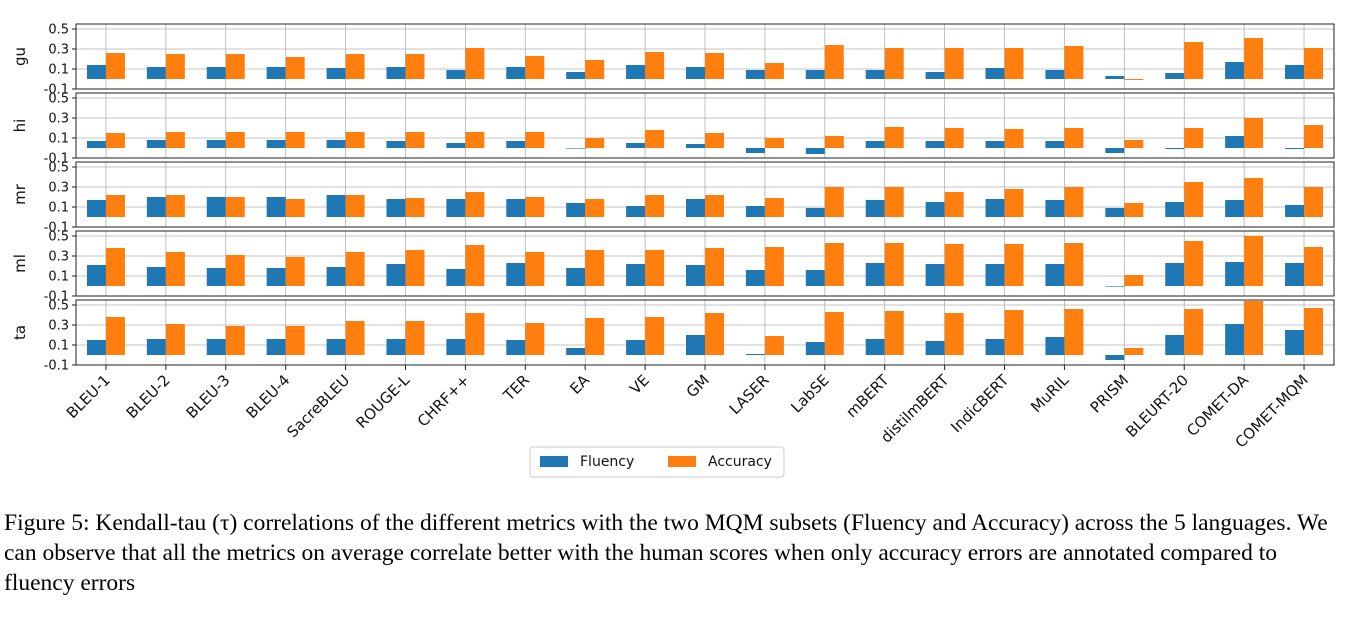 The height and width of the screenshot is (618, 1345). I want to click on bar-fluency-mr-COMET-DA, so click(1235, 208).